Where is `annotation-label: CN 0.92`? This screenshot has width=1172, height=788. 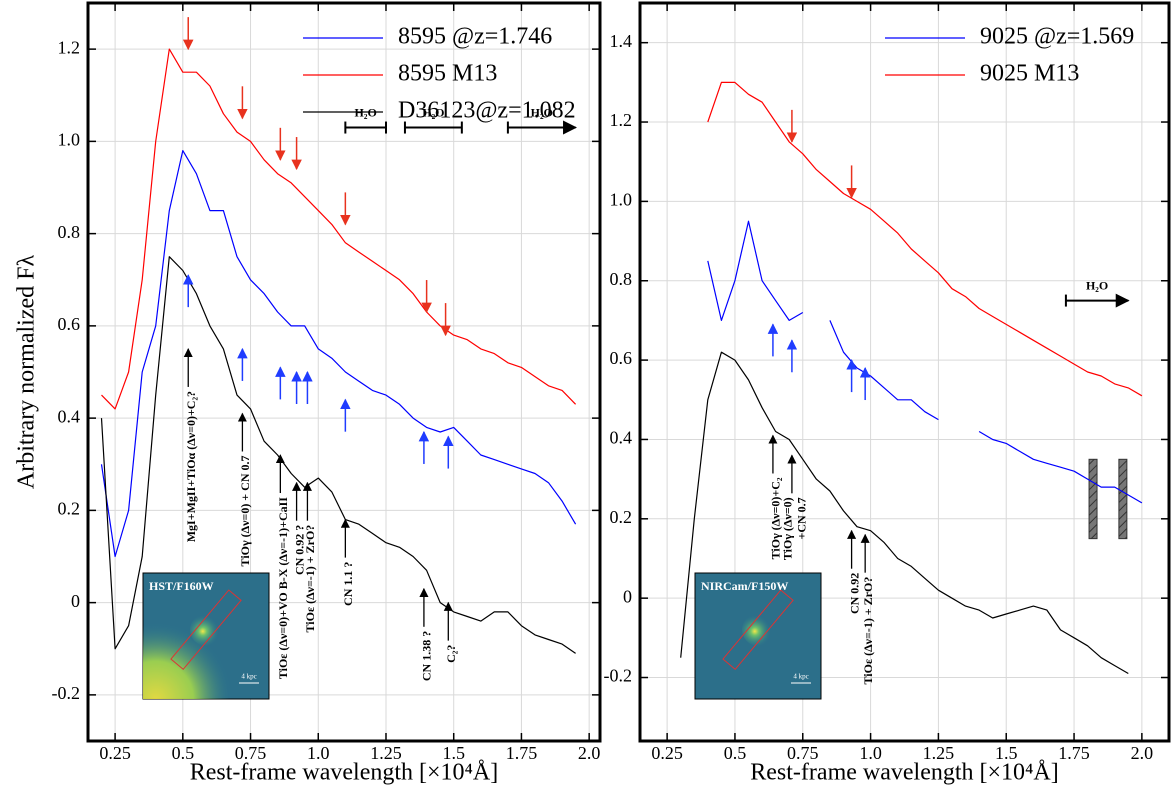 annotation-label: CN 0.92 is located at coordinates (854, 593).